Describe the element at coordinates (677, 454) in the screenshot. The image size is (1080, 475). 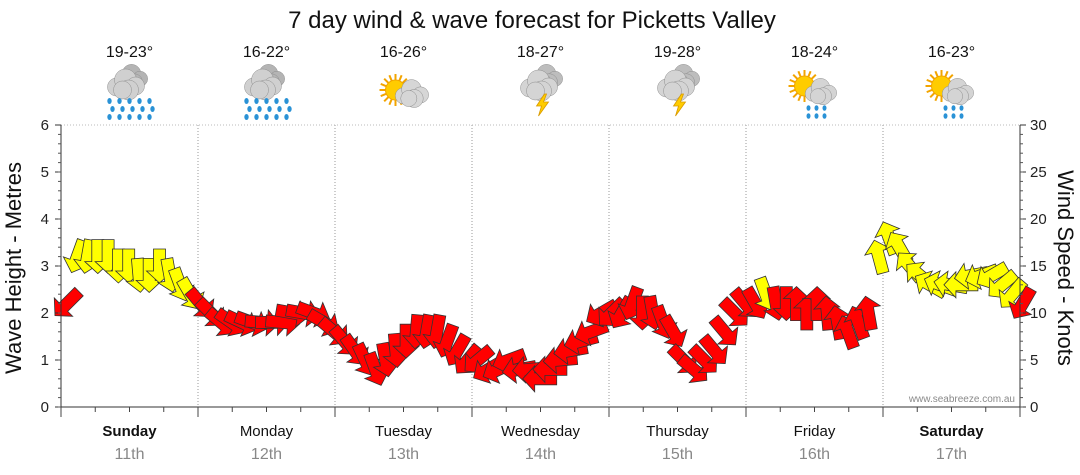
I see `day-date-label: 15th` at that location.